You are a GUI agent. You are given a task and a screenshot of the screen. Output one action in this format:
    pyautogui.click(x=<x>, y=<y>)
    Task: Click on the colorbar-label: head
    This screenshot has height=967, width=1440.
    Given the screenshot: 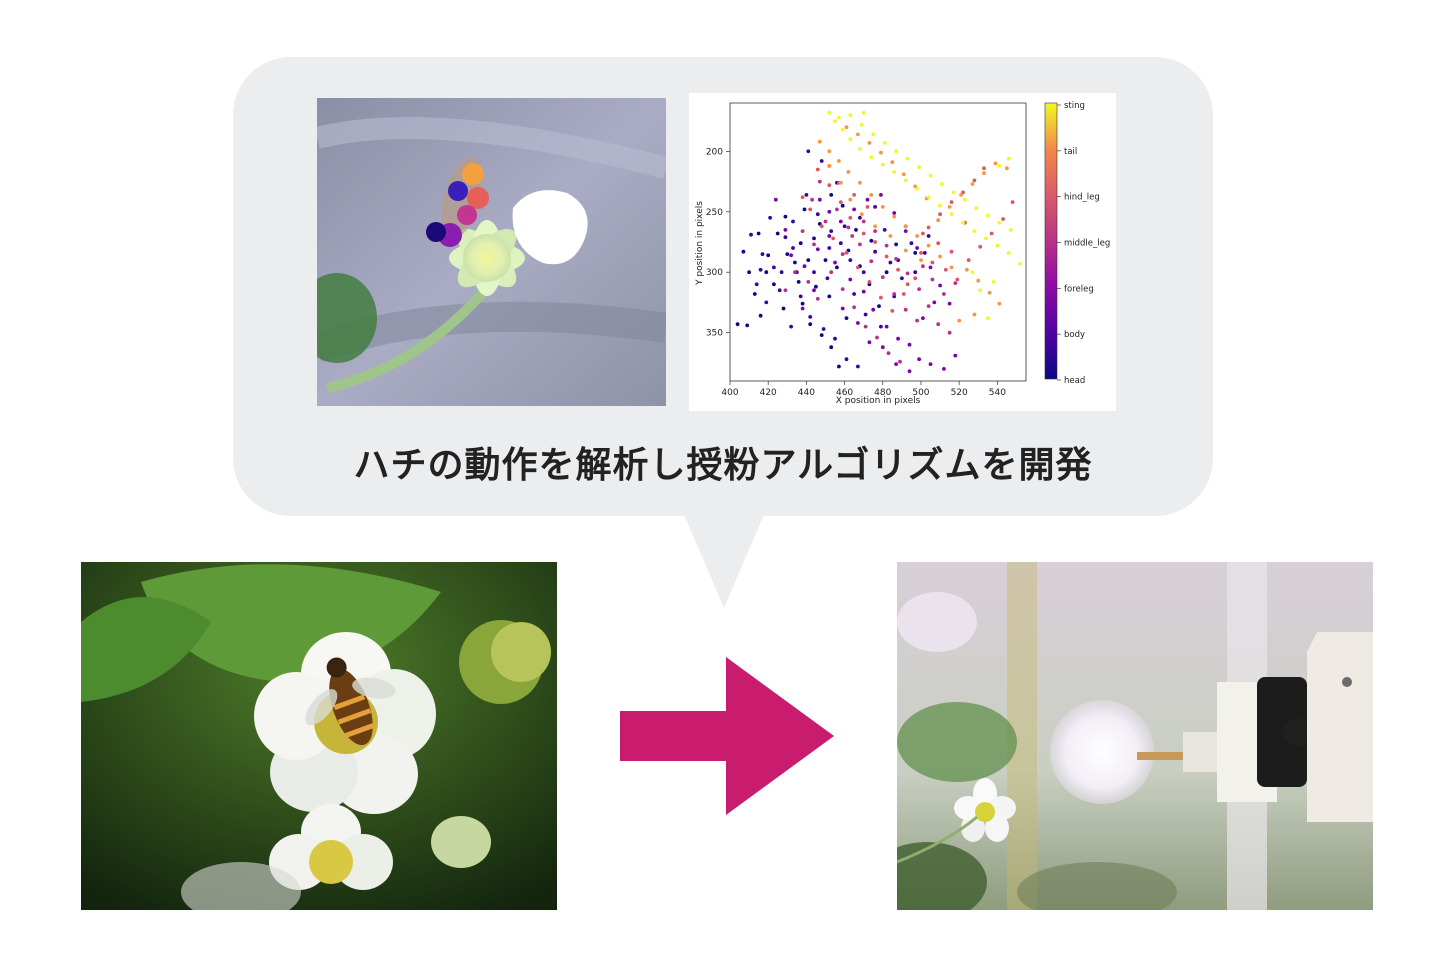 What is the action you would take?
    pyautogui.click(x=1074, y=381)
    